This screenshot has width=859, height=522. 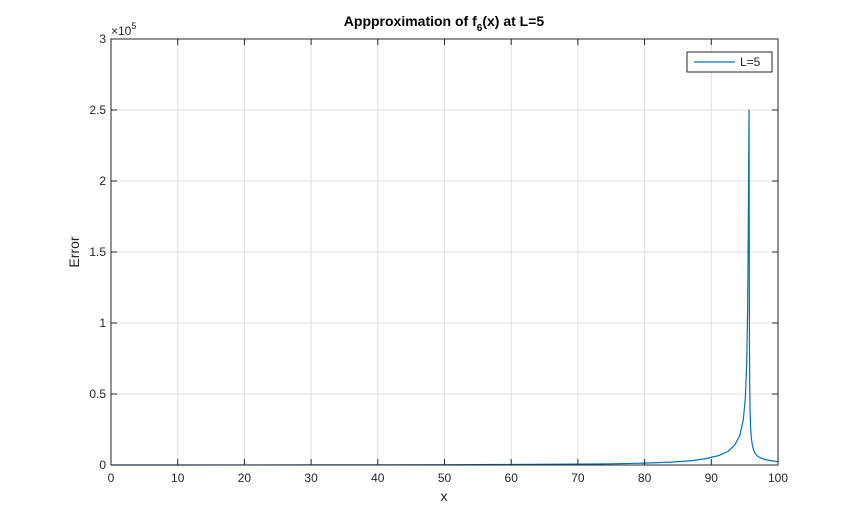 I want to click on y-axis-label: Error, so click(x=74, y=251).